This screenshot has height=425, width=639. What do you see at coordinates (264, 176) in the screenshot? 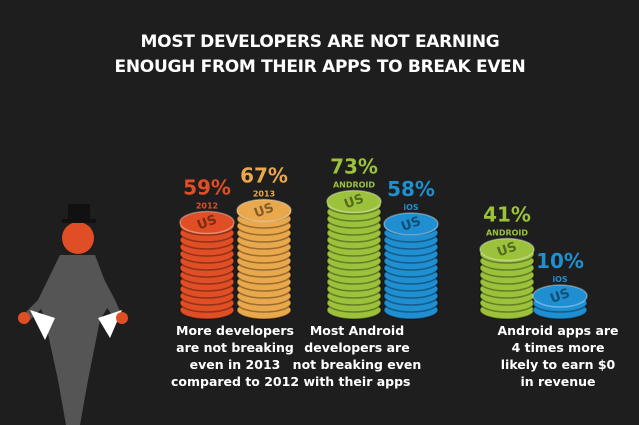
I see `value-label: 67%` at bounding box center [264, 176].